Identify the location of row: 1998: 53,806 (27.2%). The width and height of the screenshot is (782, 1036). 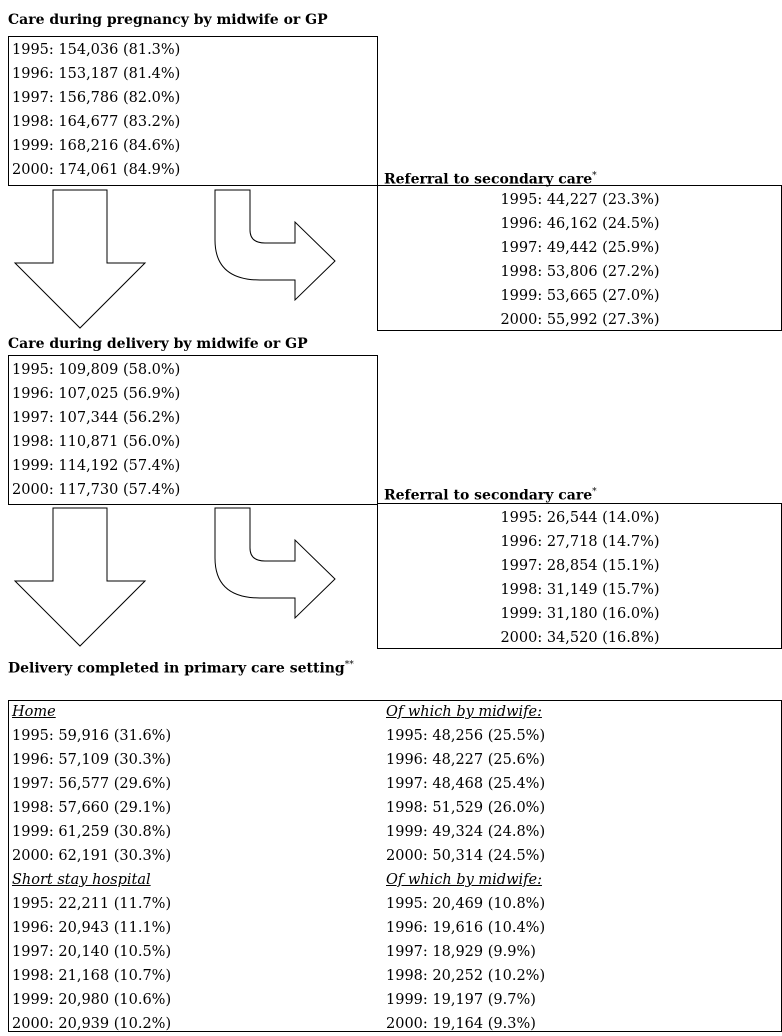
(580, 272).